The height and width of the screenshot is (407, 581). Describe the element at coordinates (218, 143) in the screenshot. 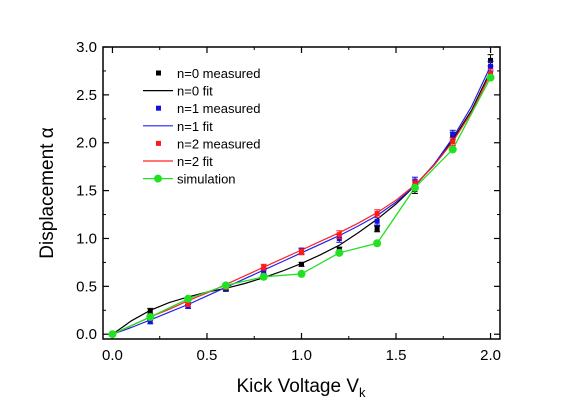

I see `legend-label: n=2 measured` at that location.